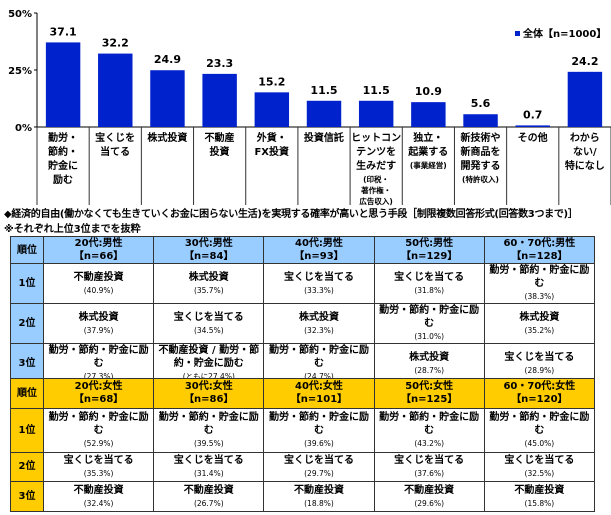 This screenshot has height=515, width=611. I want to click on group-label: 50代:女性, so click(429, 387).